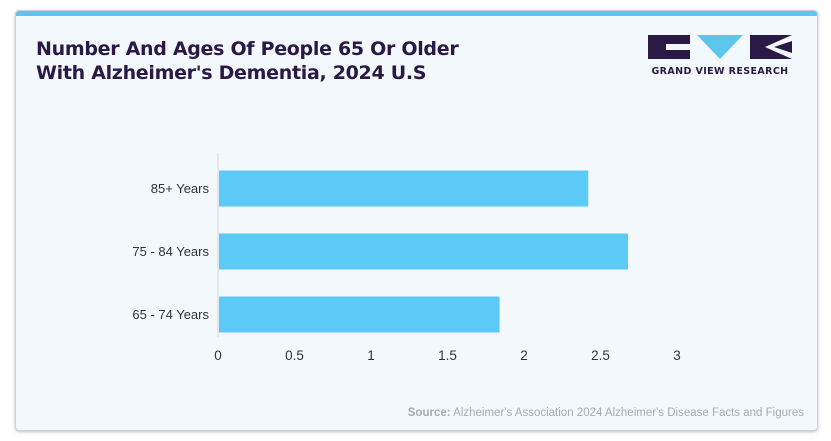  Describe the element at coordinates (247, 49) in the screenshot. I see `title-line-1: Number And Ages Of People 65 Or Older` at that location.